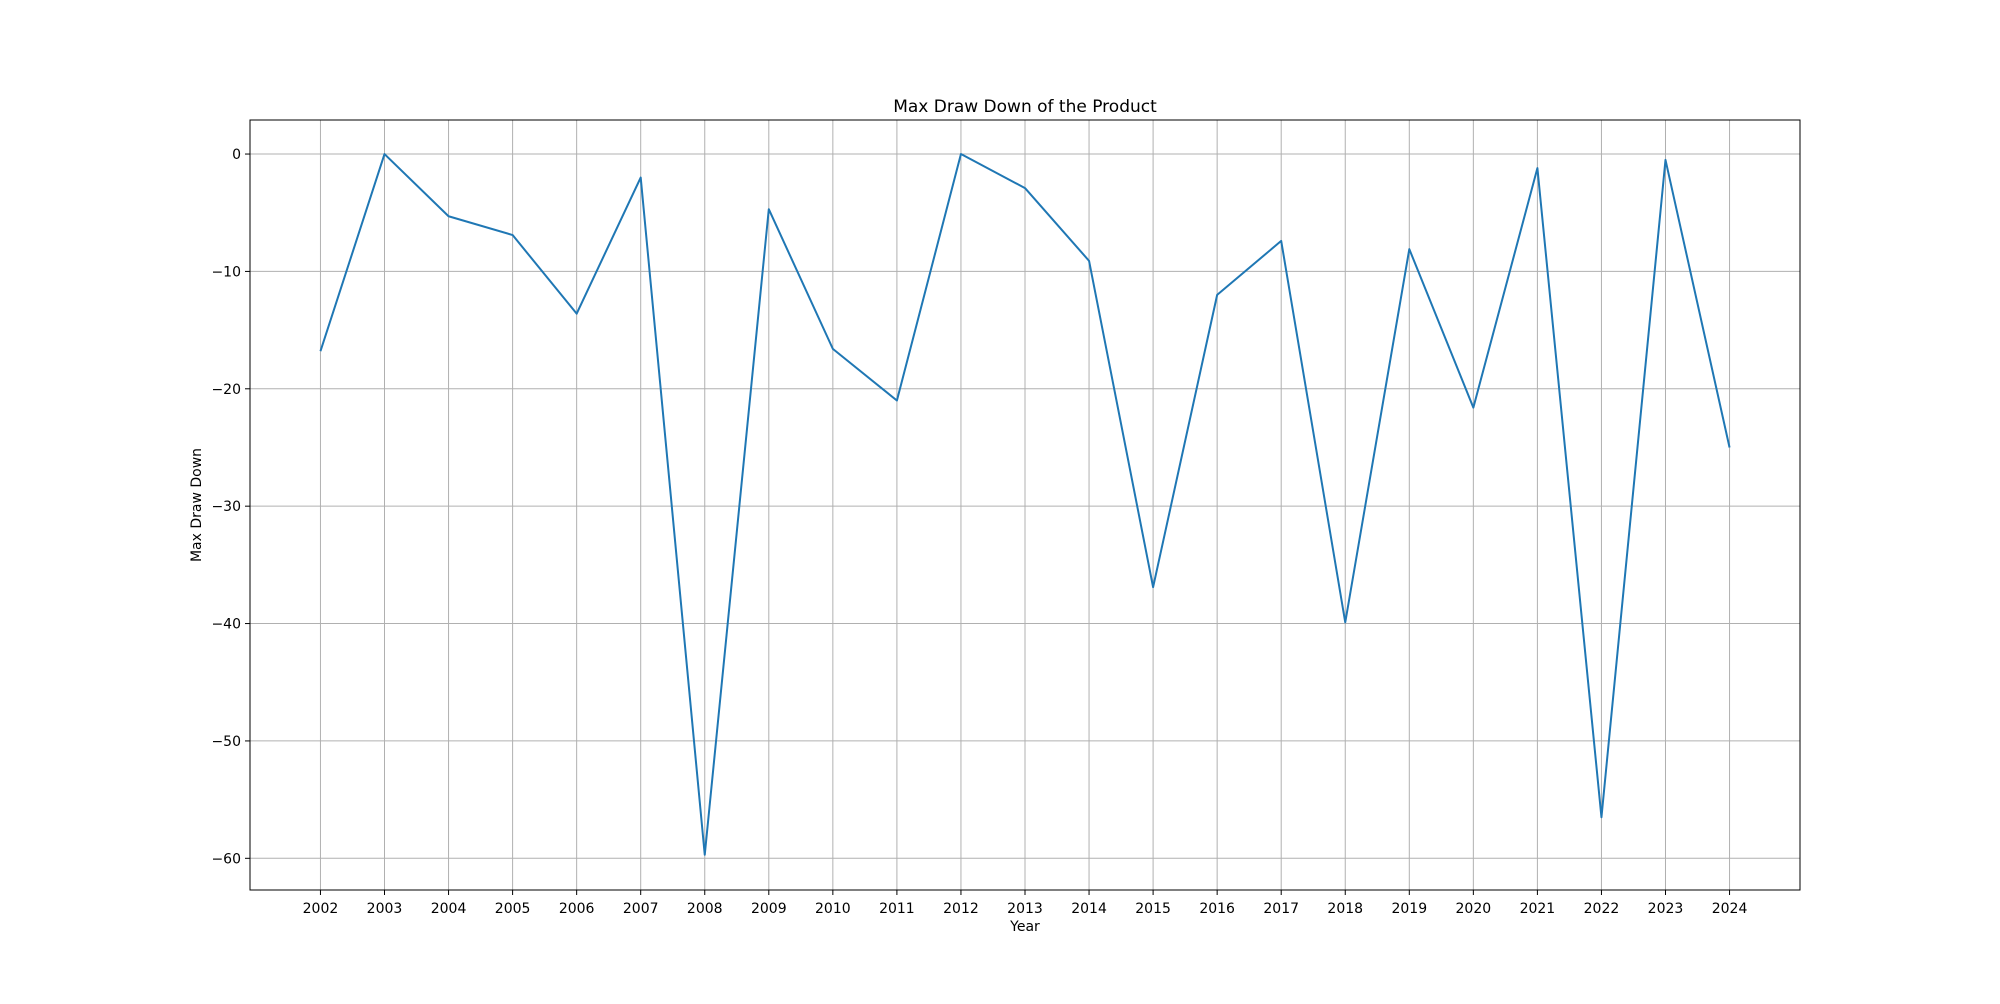  I want to click on y-tick-label: −20, so click(226, 390).